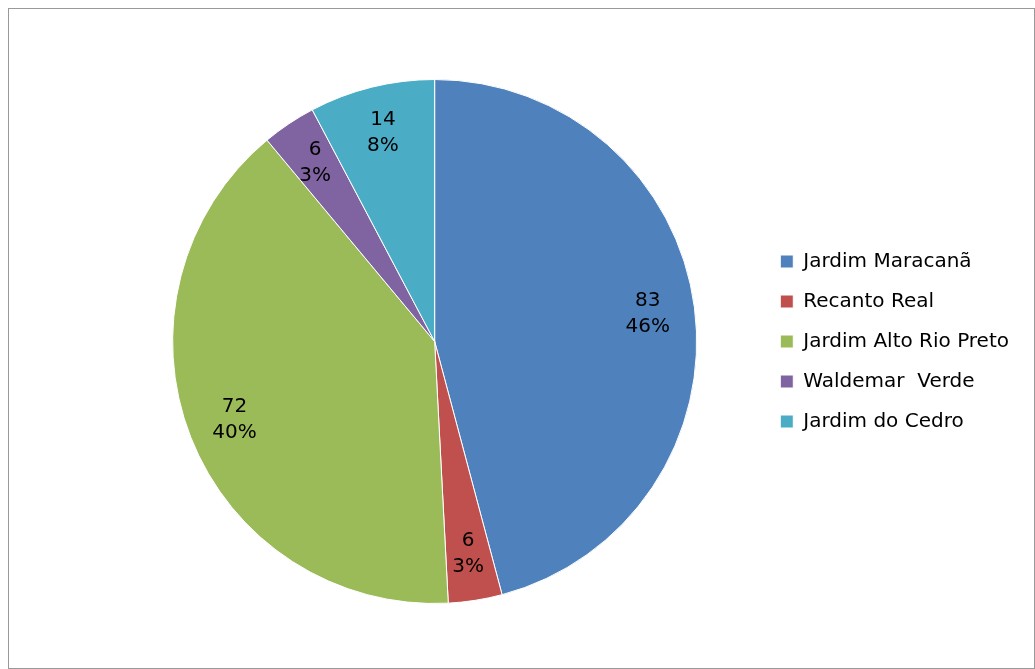  What do you see at coordinates (234, 418) in the screenshot?
I see `data-label: 72 40%` at bounding box center [234, 418].